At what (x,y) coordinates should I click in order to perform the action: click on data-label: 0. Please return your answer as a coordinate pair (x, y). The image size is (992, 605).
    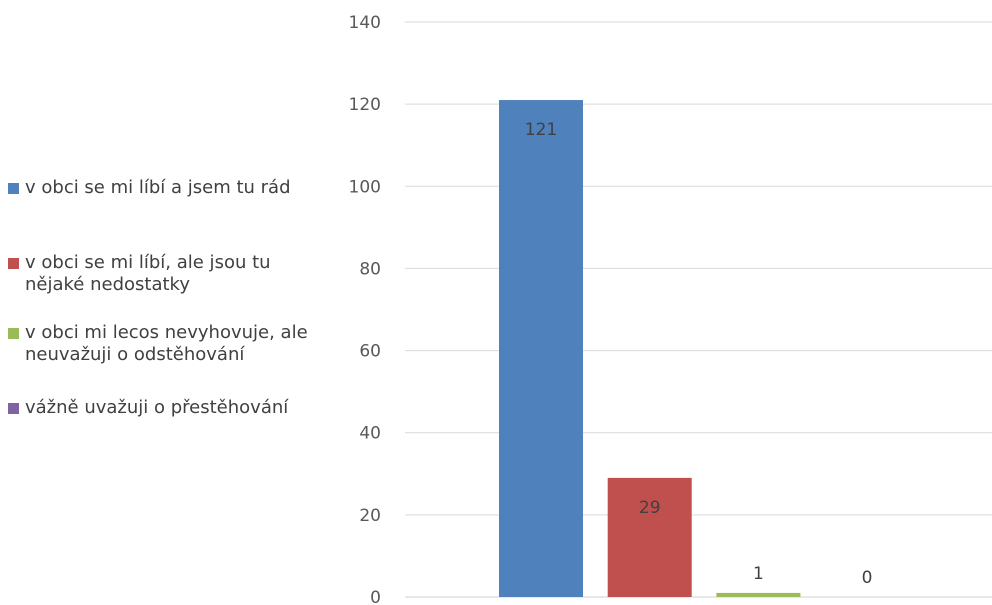
    Looking at the image, I should click on (867, 578).